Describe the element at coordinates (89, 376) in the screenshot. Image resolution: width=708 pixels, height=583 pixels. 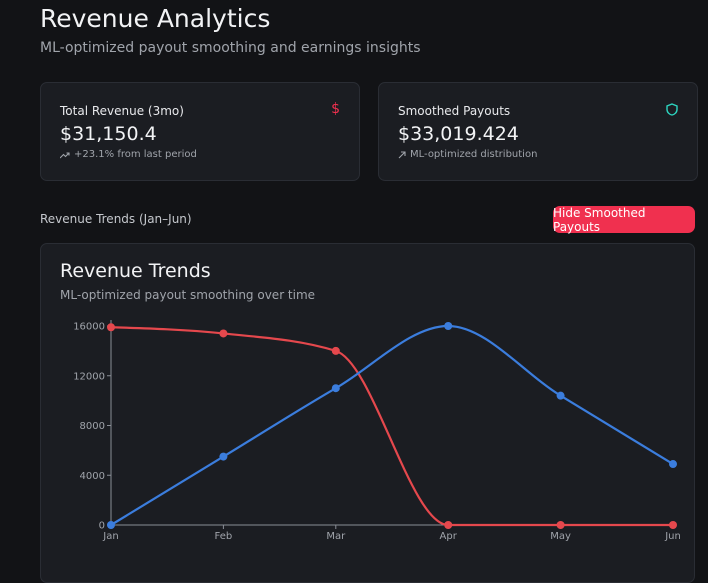
I see `y-tick-label: 12000` at that location.